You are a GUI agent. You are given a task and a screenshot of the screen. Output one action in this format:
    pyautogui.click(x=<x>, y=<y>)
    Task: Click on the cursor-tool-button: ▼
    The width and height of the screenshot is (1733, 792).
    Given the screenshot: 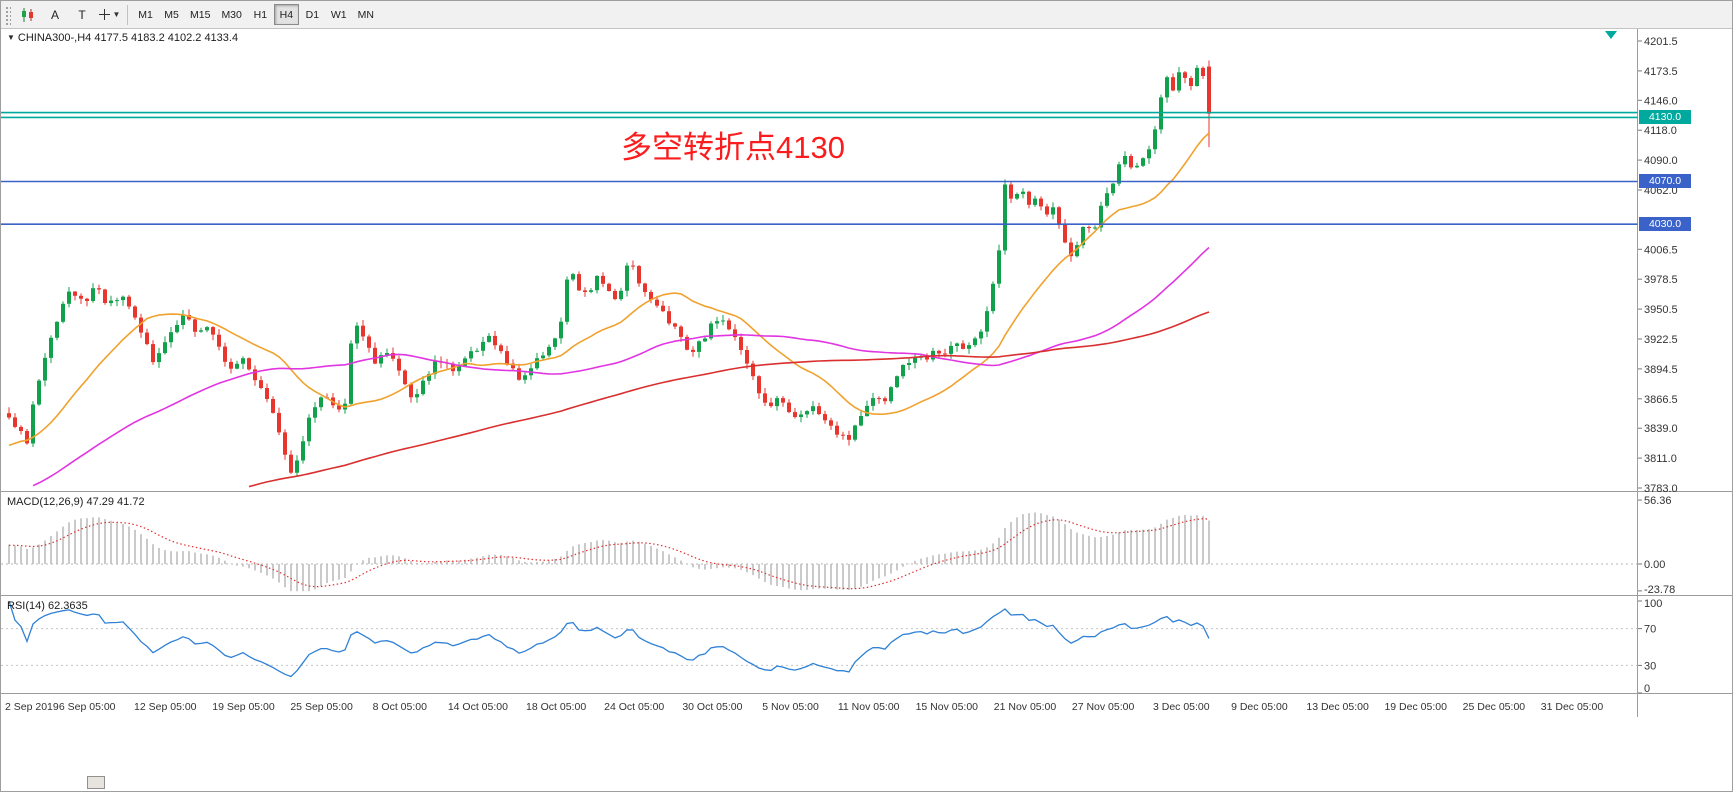 What is the action you would take?
    pyautogui.click(x=109, y=14)
    